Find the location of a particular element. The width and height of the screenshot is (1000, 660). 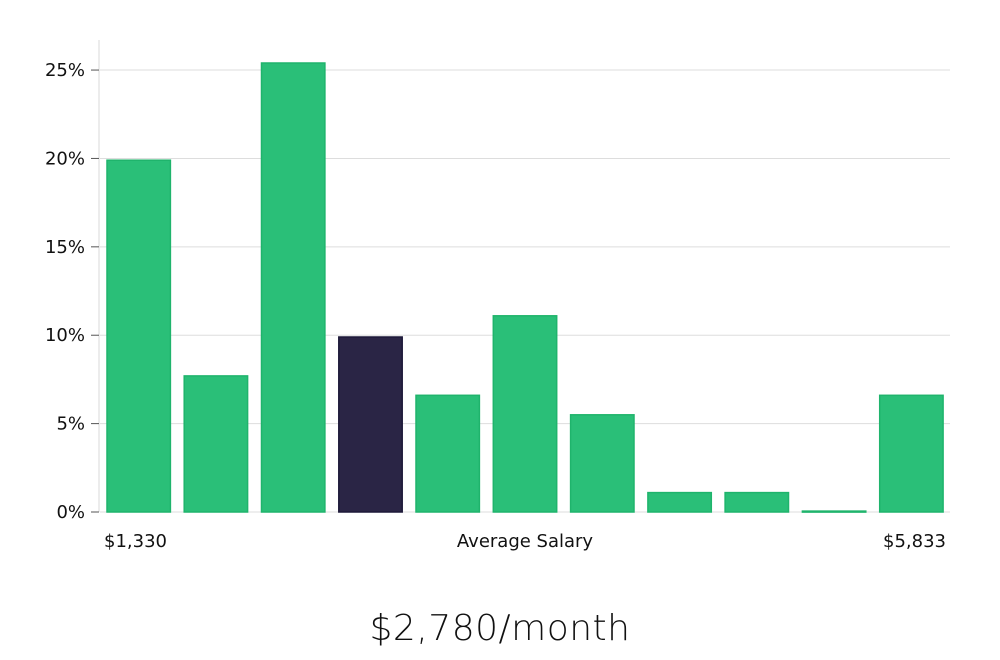

x-axis-title: Average Salary is located at coordinates (525, 541).